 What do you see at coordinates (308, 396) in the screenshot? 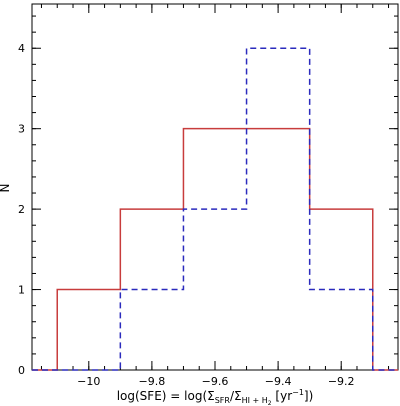
I see `x-label-end: ])` at bounding box center [308, 396].